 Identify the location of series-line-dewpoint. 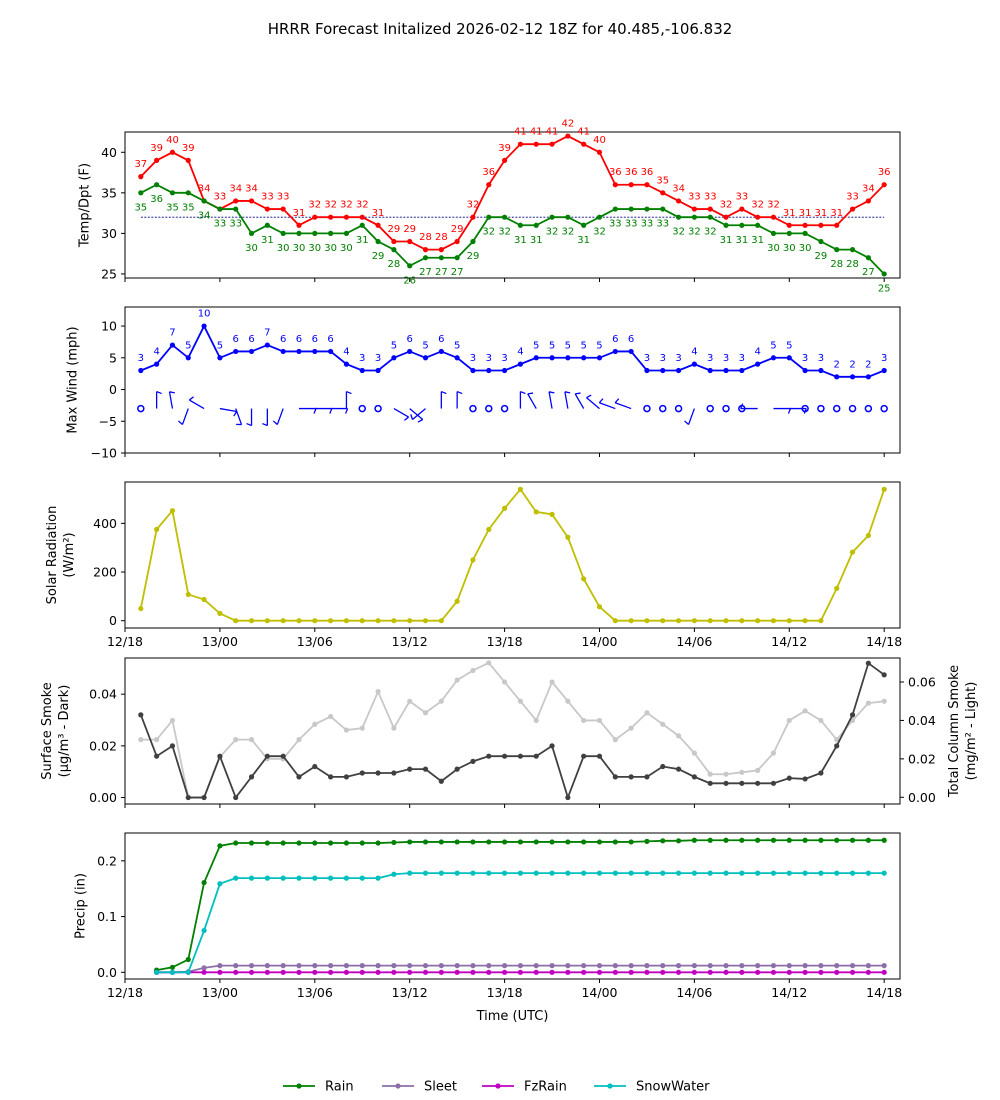
(512, 229).